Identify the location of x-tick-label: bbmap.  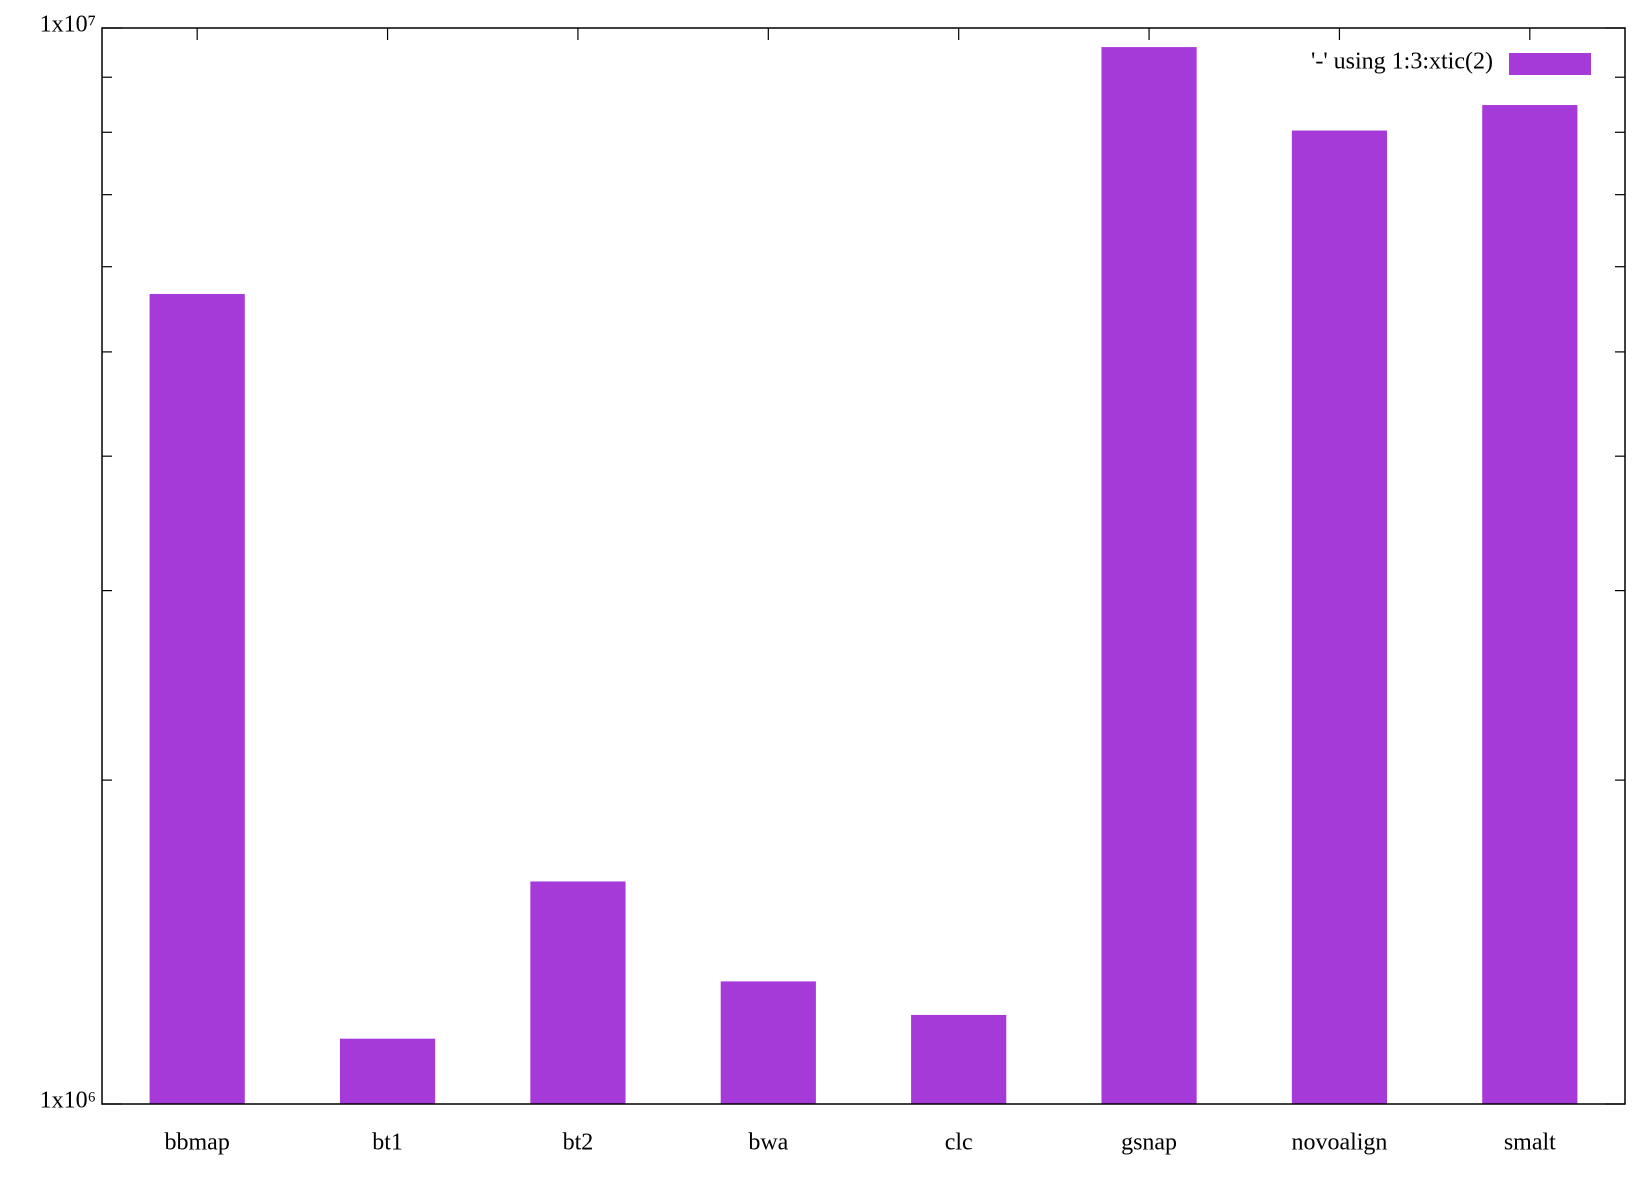
(197, 1143).